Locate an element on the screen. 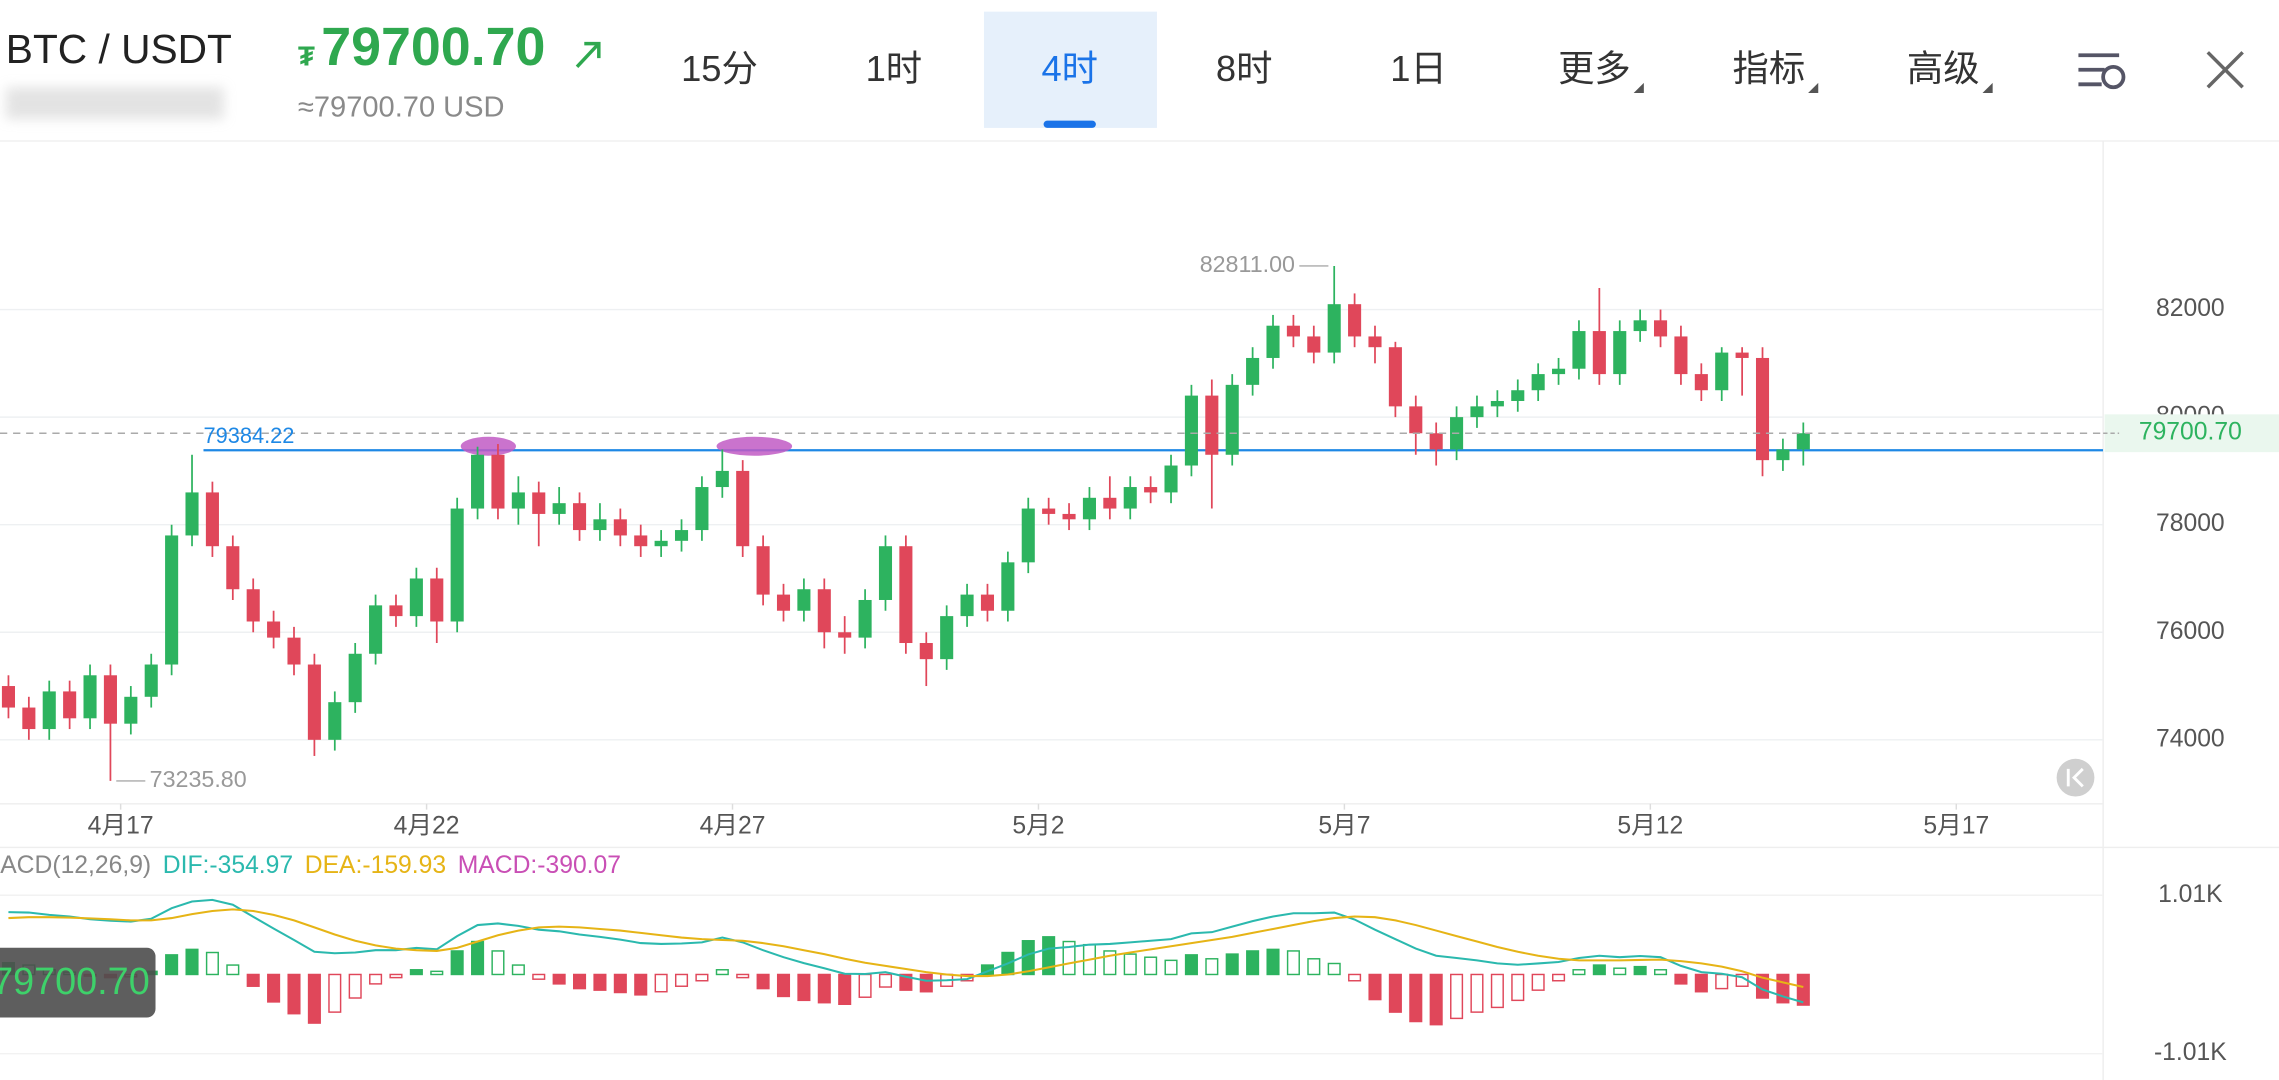 Image resolution: width=2279 pixels, height=1080 pixels. y-tick-label: 78000 is located at coordinates (2190, 523).